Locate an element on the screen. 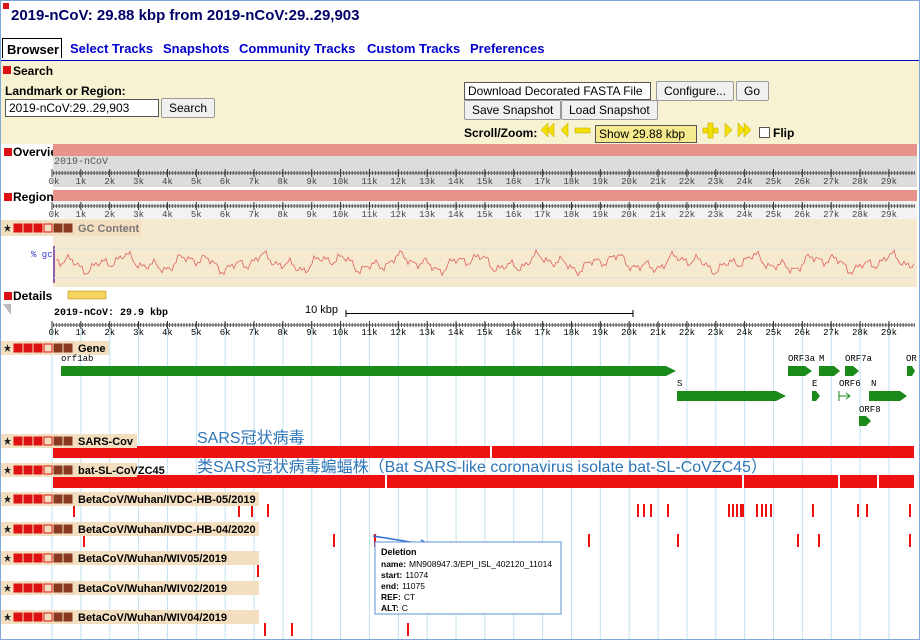 Image resolution: width=920 pixels, height=640 pixels. landmark-input: 2019-nCoV:29..29,903 is located at coordinates (82, 108).